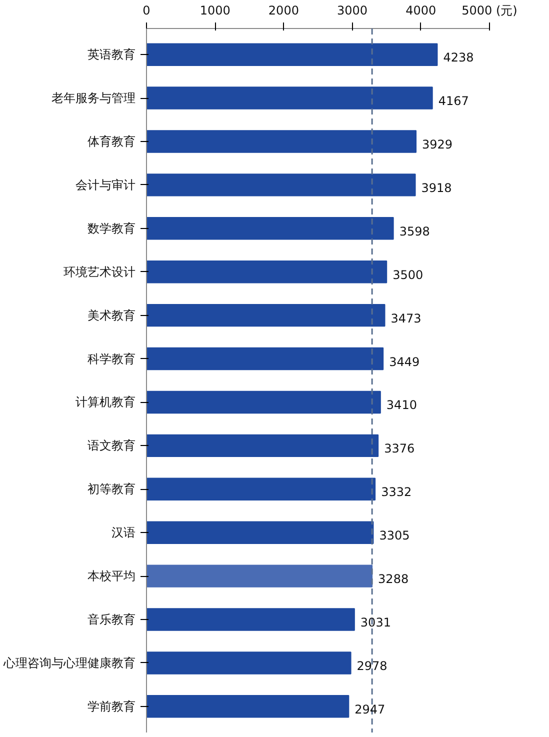 The image size is (549, 737). What do you see at coordinates (408, 275) in the screenshot?
I see `data-label: 3500` at bounding box center [408, 275].